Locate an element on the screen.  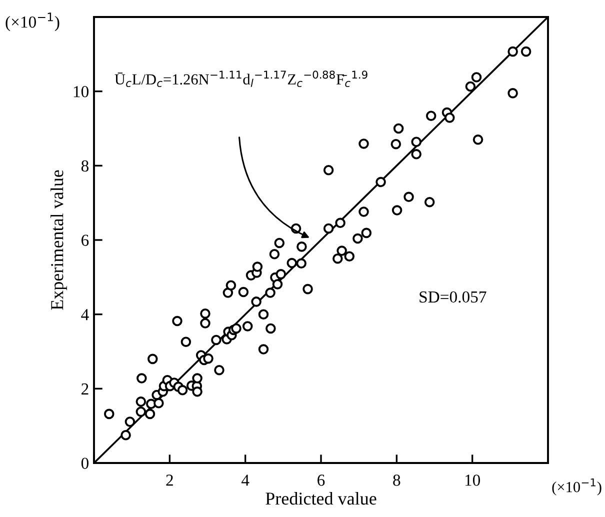
x-tick-label: 8 is located at coordinates (396, 480).